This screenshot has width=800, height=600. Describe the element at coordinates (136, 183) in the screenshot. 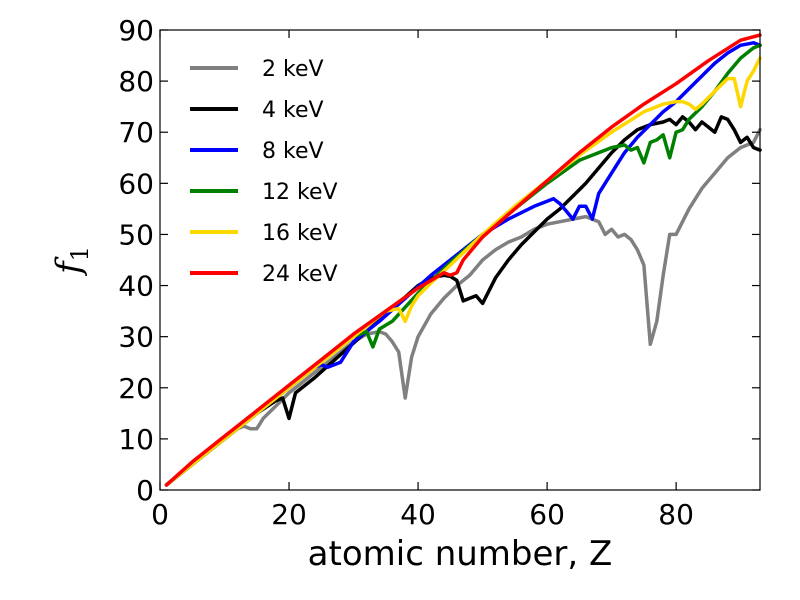

I see `y-tick-label: 60` at that location.